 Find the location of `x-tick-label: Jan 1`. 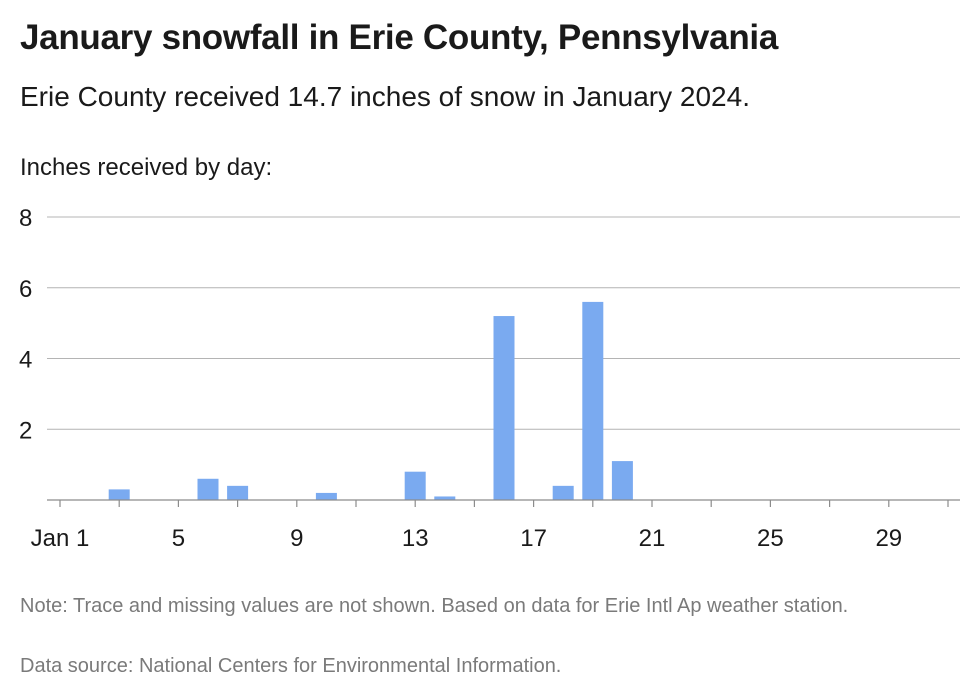

x-tick-label: Jan 1 is located at coordinates (60, 538).